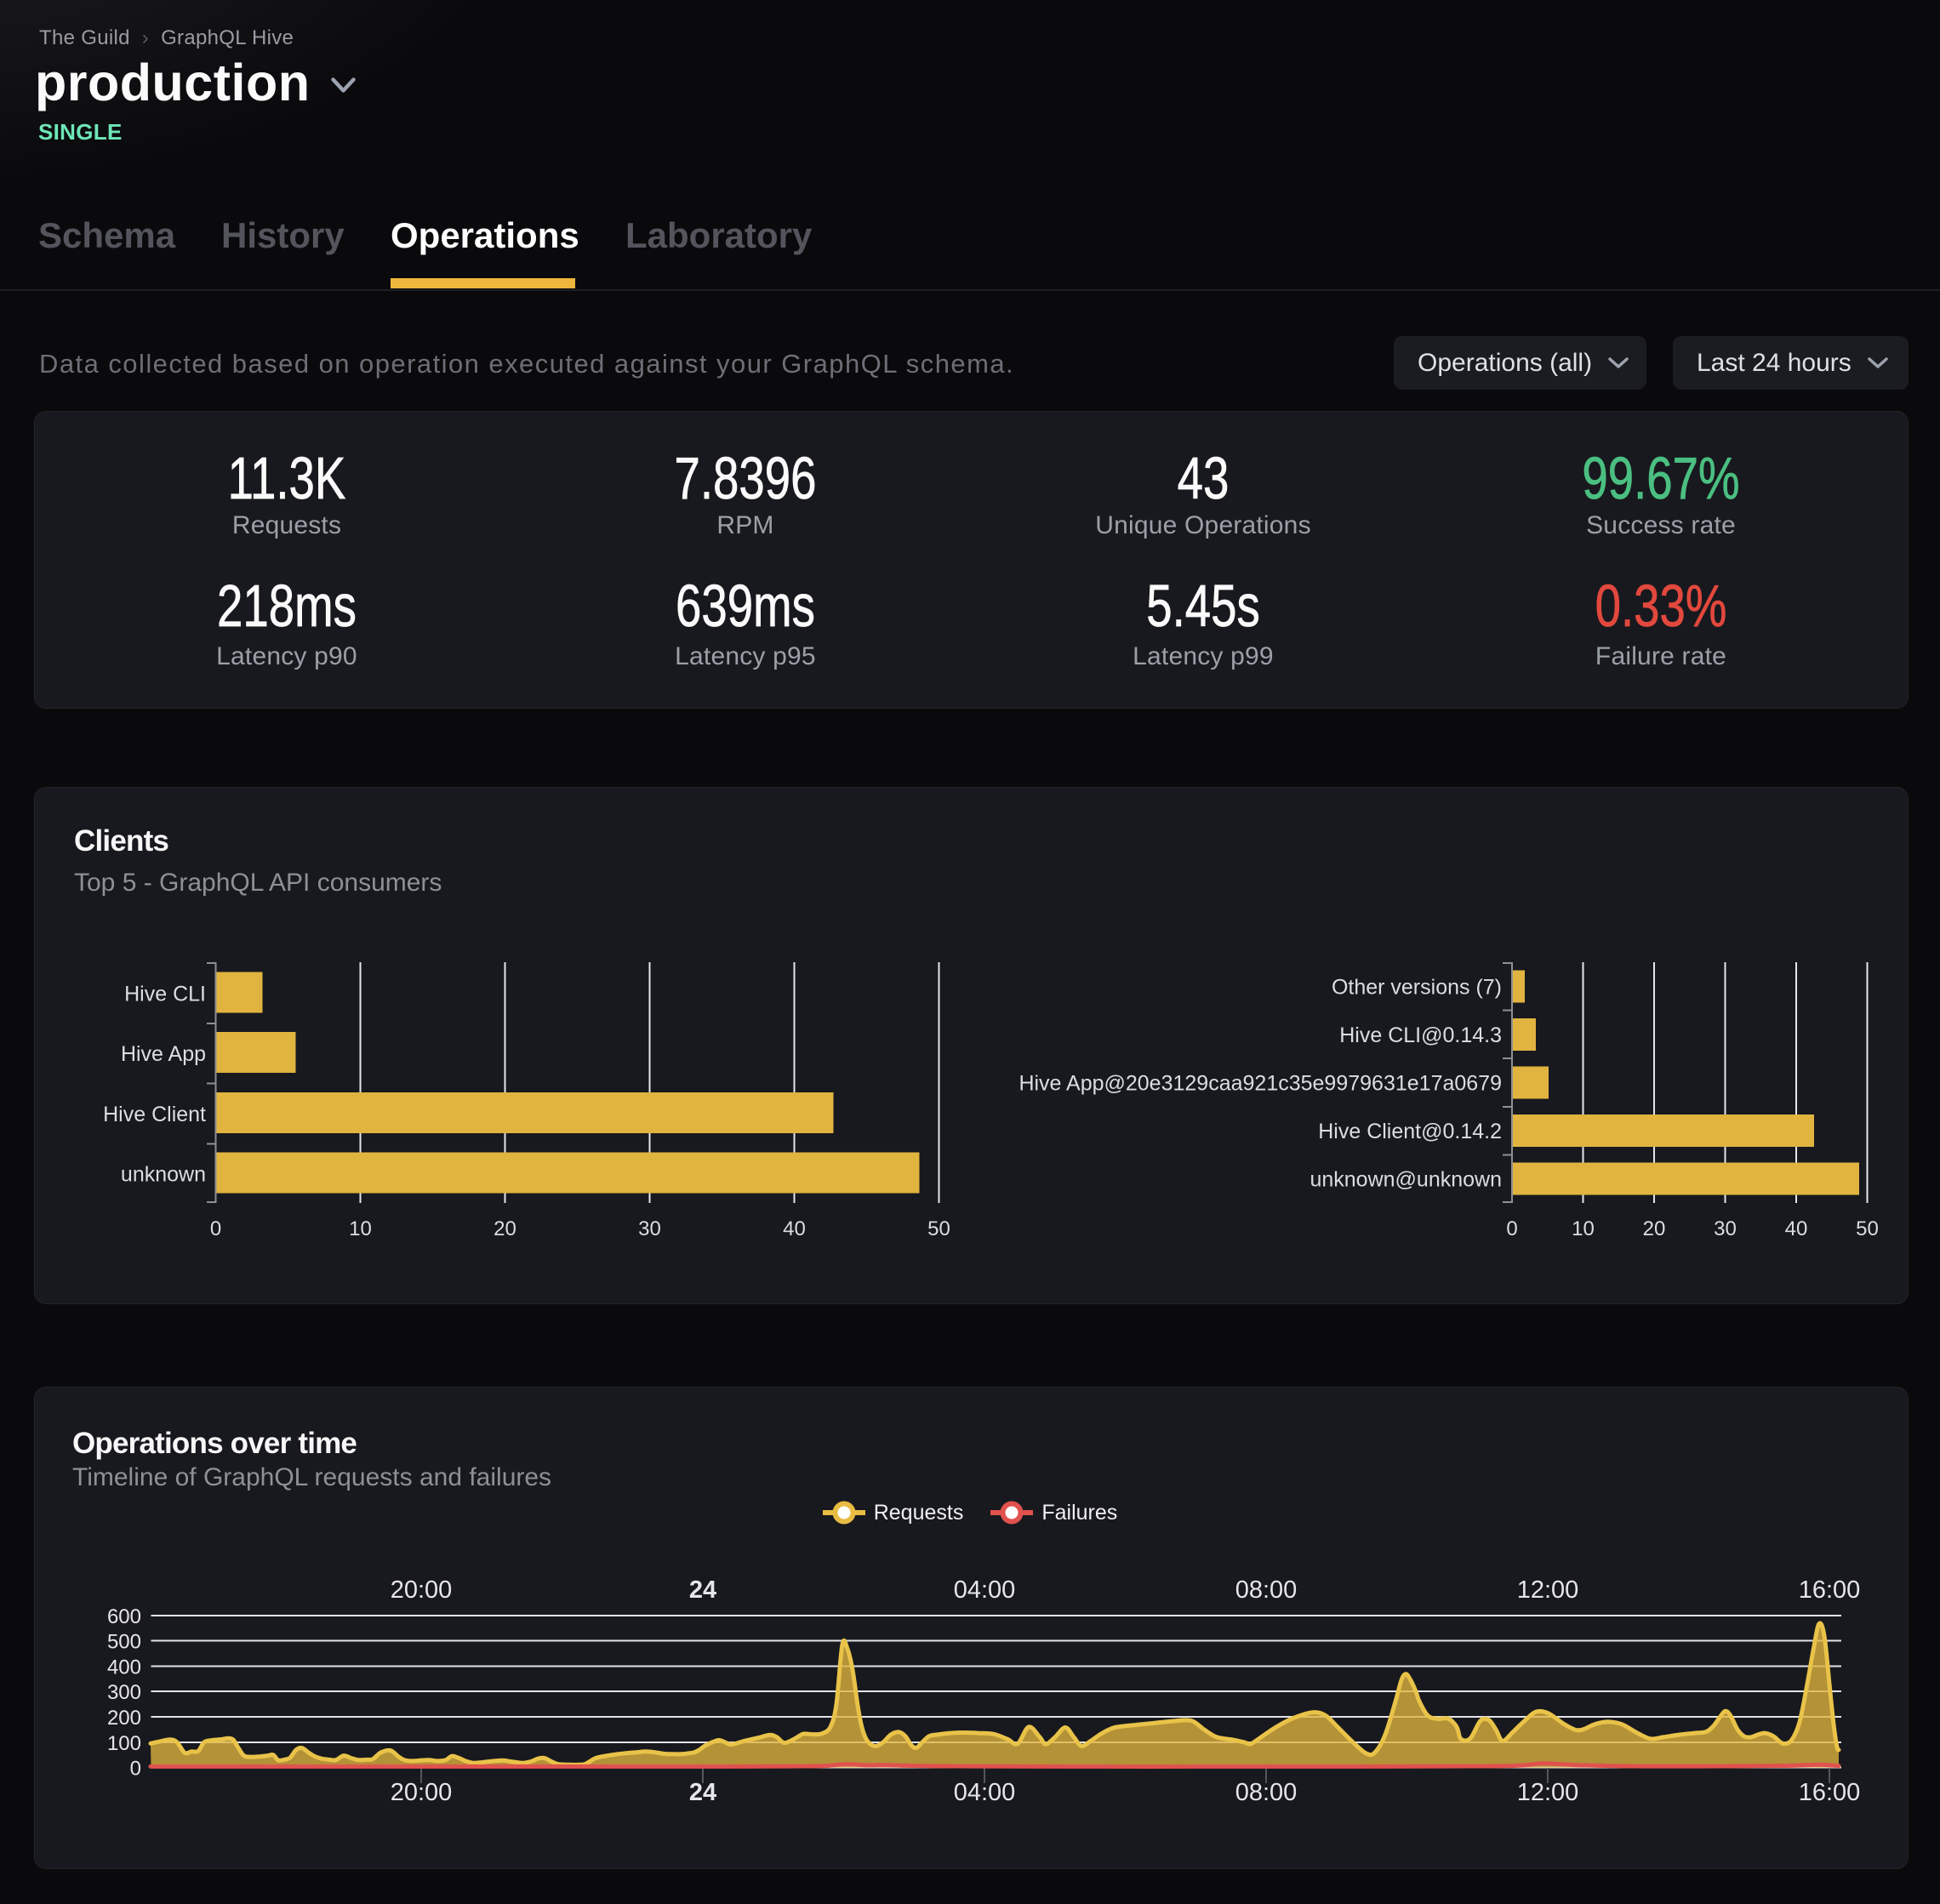  What do you see at coordinates (124, 1667) in the screenshot?
I see `svg-text: 400` at bounding box center [124, 1667].